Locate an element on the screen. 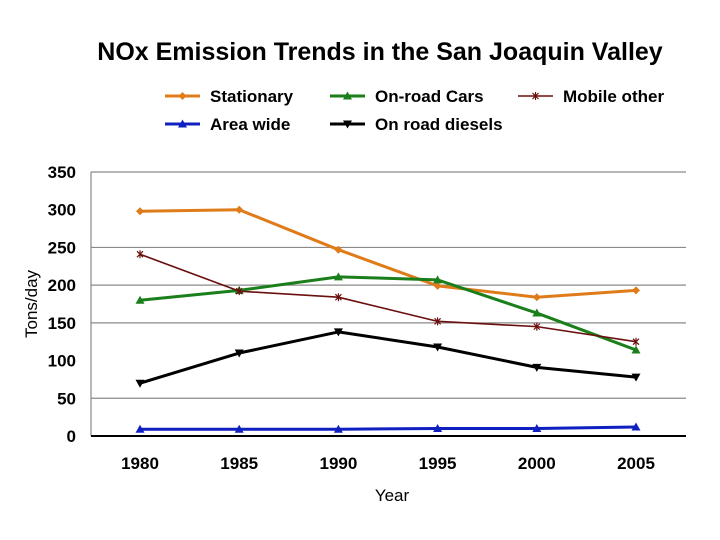  series-line-area-wide is located at coordinates (388, 428).